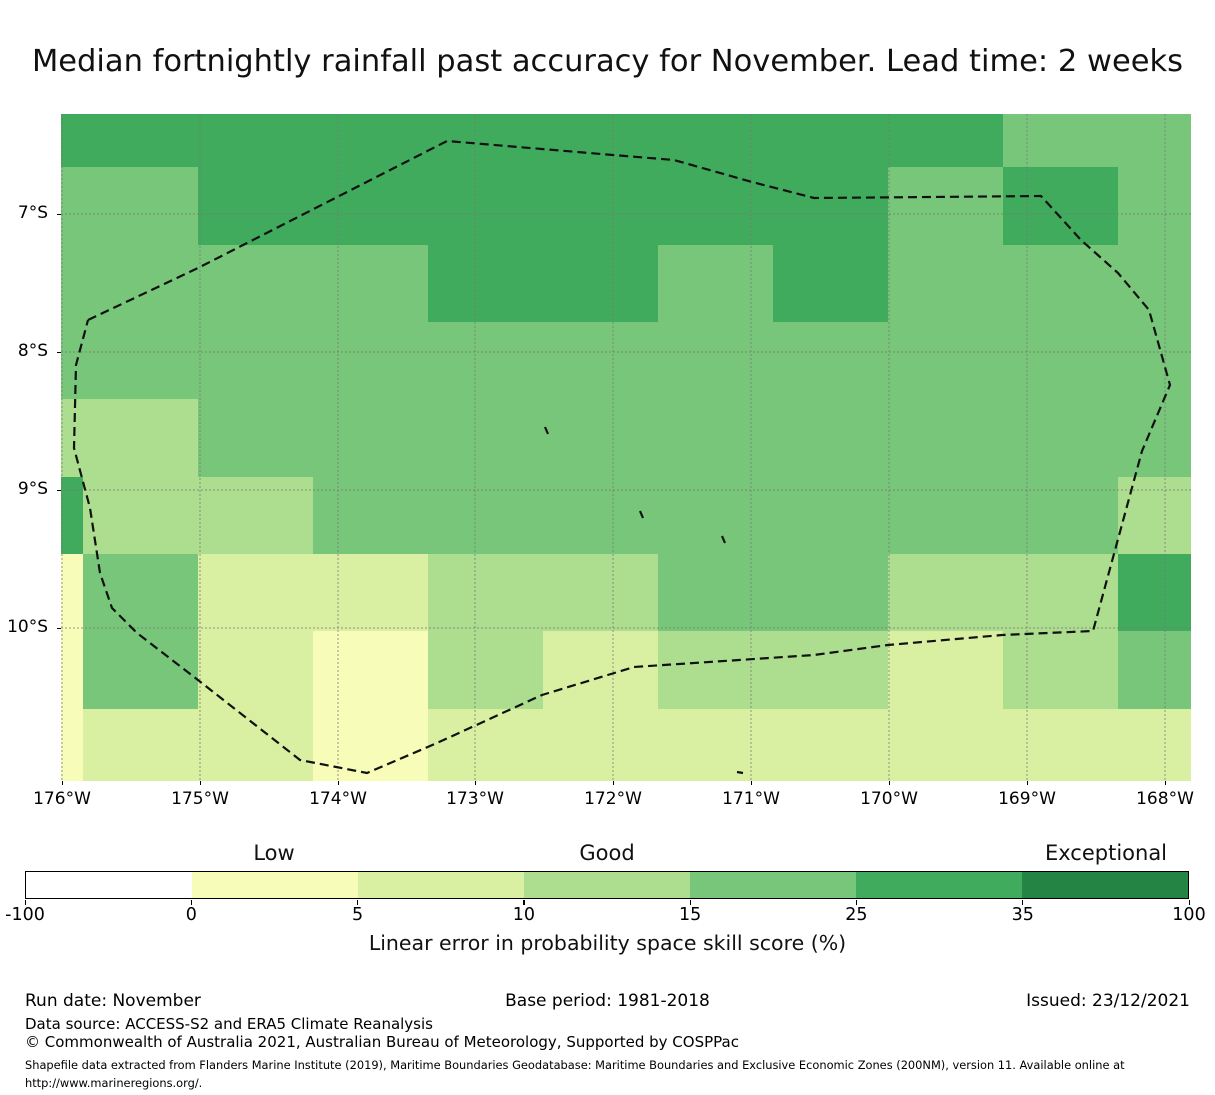 The image size is (1215, 1095). I want to click on colorbar-tick-label: 5, so click(357, 915).